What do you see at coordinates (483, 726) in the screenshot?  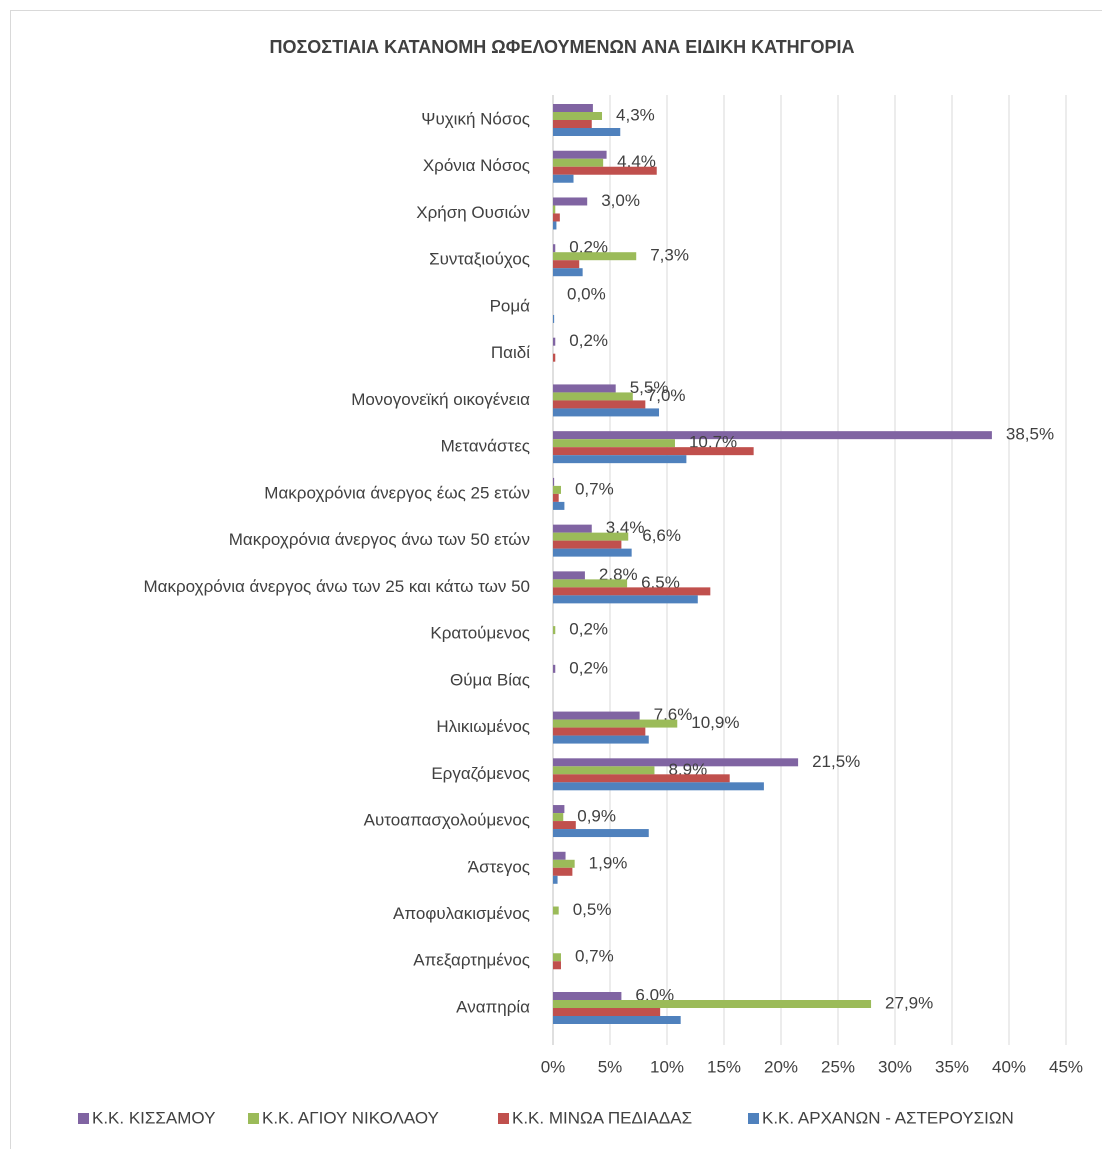 I see `y-tick-label: Ηλικιωμένος` at bounding box center [483, 726].